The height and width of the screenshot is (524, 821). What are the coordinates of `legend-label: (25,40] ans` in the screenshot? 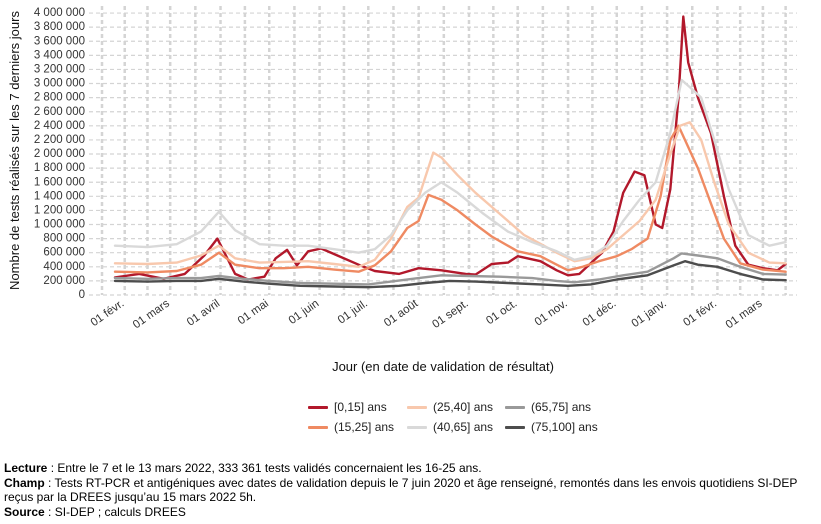 It's located at (463, 407).